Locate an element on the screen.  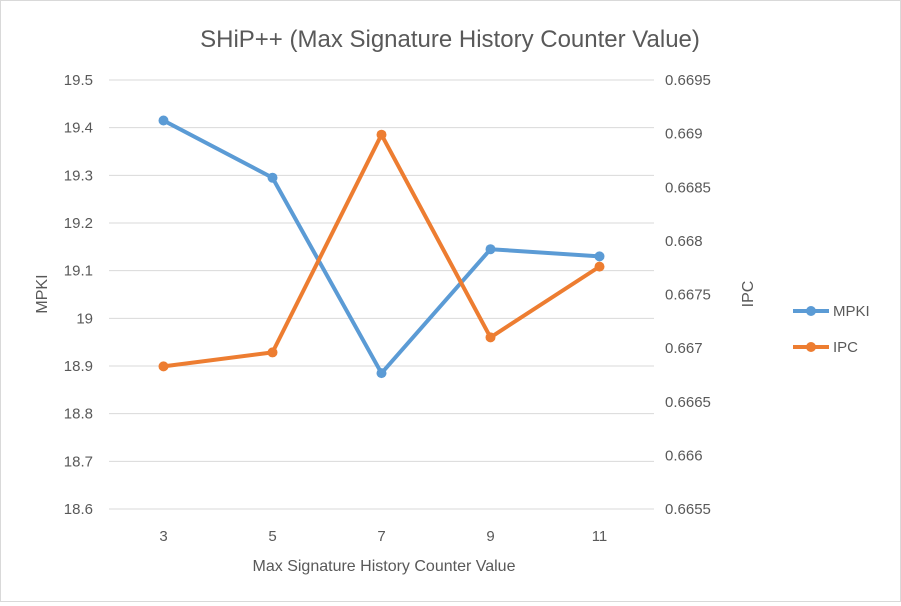
y2-tick-label: 0.6675 is located at coordinates (688, 295).